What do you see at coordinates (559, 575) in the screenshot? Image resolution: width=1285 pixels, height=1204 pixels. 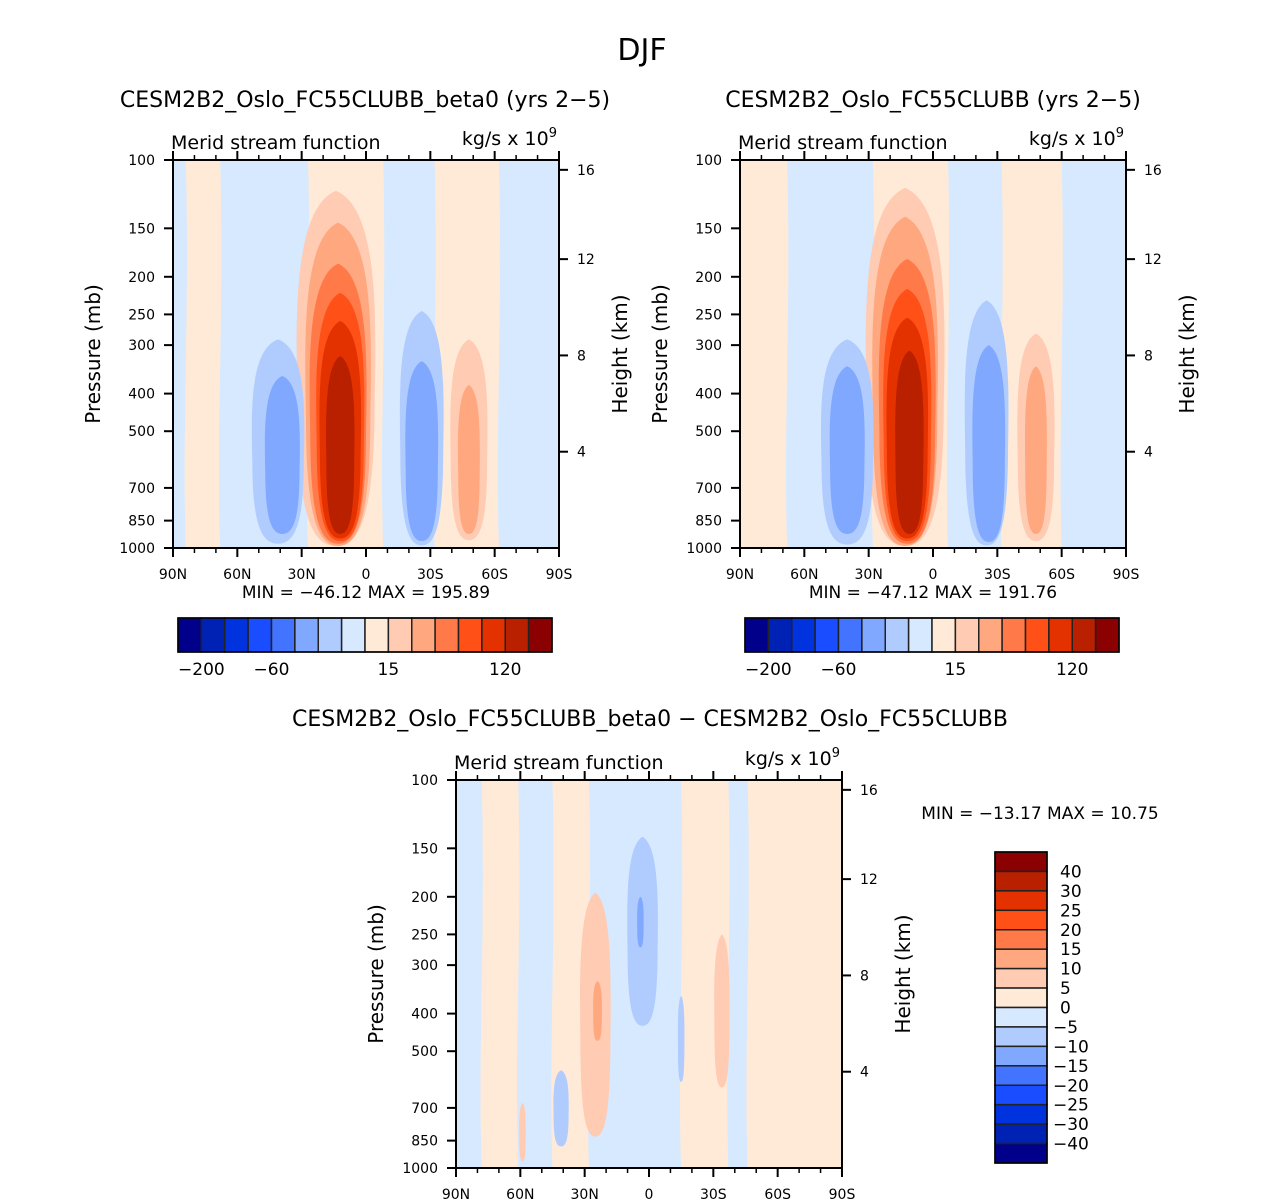 I see `x-tick-label: 90S` at bounding box center [559, 575].